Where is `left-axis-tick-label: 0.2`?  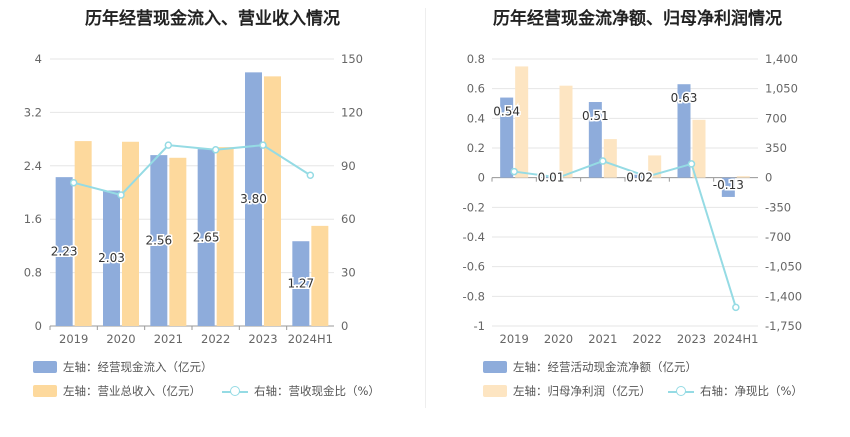
left-axis-tick-label: 0.2 is located at coordinates (476, 148).